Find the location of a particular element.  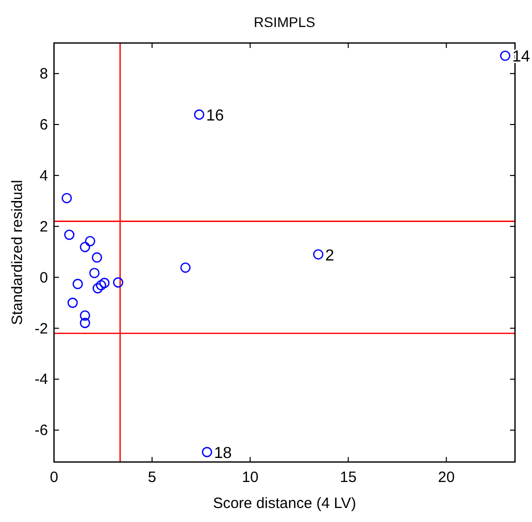

y-tick-label: 6 is located at coordinates (44, 125).